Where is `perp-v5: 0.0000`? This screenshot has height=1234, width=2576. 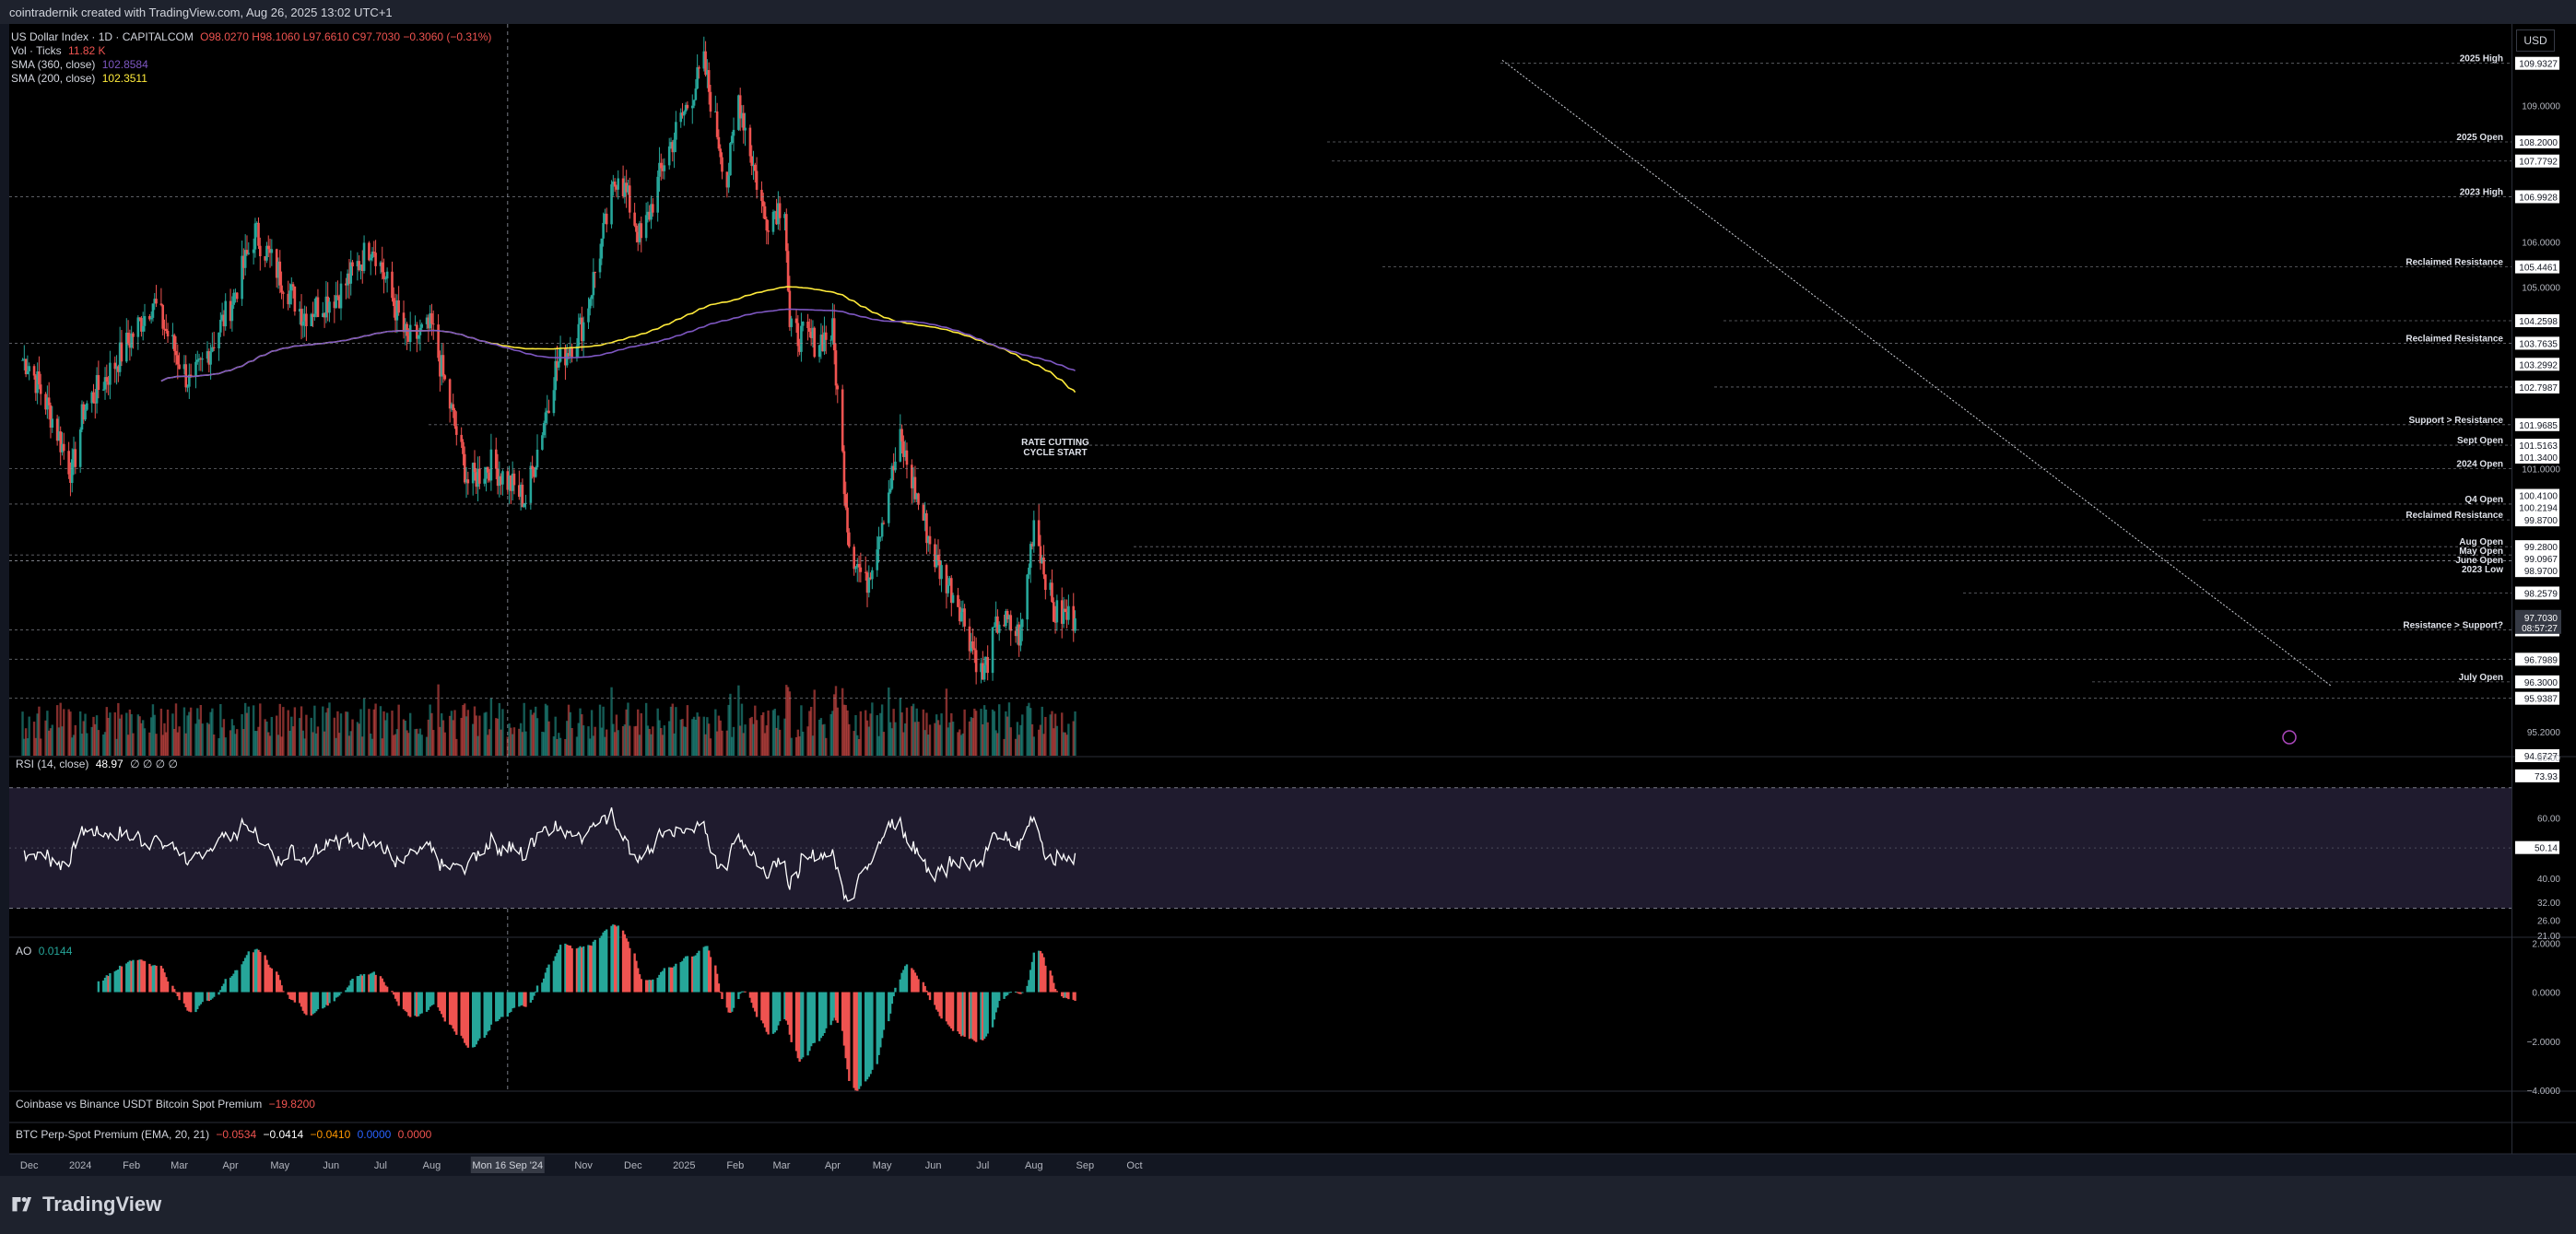 perp-v5: 0.0000 is located at coordinates (414, 1134).